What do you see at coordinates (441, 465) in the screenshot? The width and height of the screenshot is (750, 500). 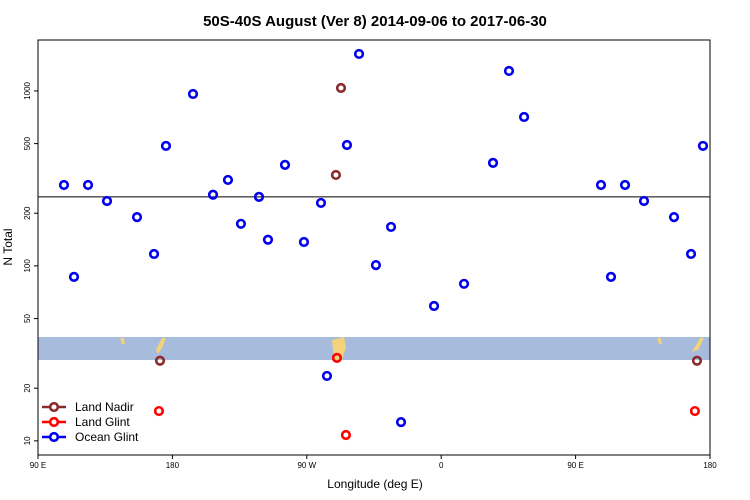 I see `x-tick-label: 0` at bounding box center [441, 465].